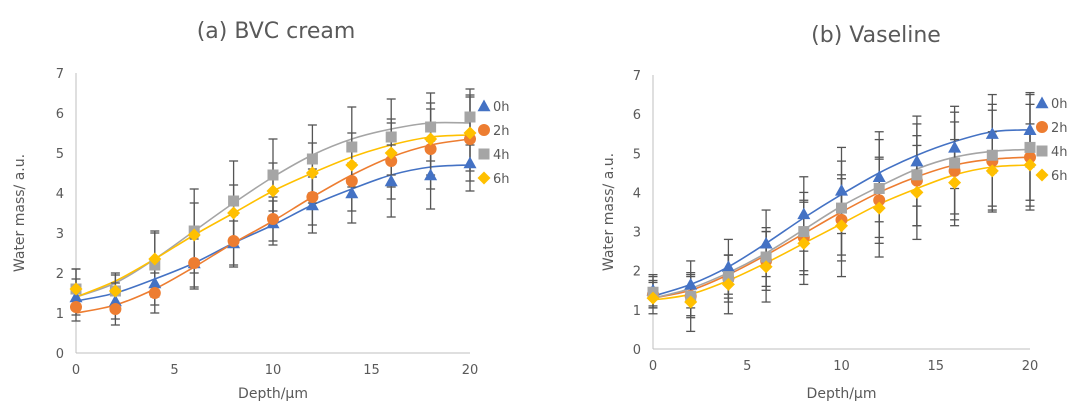 The width and height of the screenshot is (1091, 412). I want to click on y-tick-label: 7, so click(637, 76).